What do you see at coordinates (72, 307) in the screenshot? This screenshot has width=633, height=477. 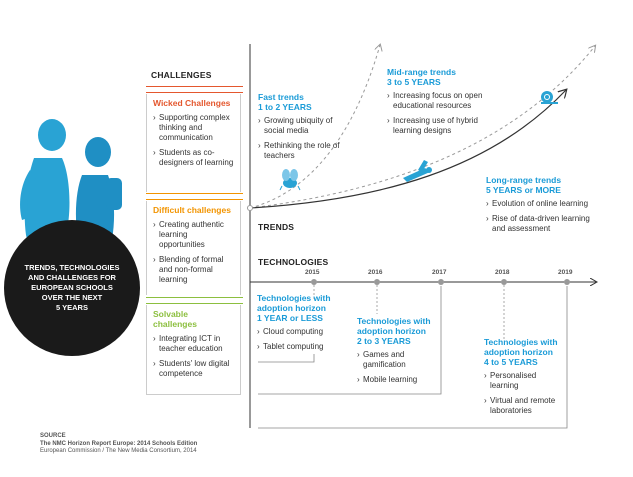 I see `circle-title-line: 5 YEARS` at bounding box center [72, 307].